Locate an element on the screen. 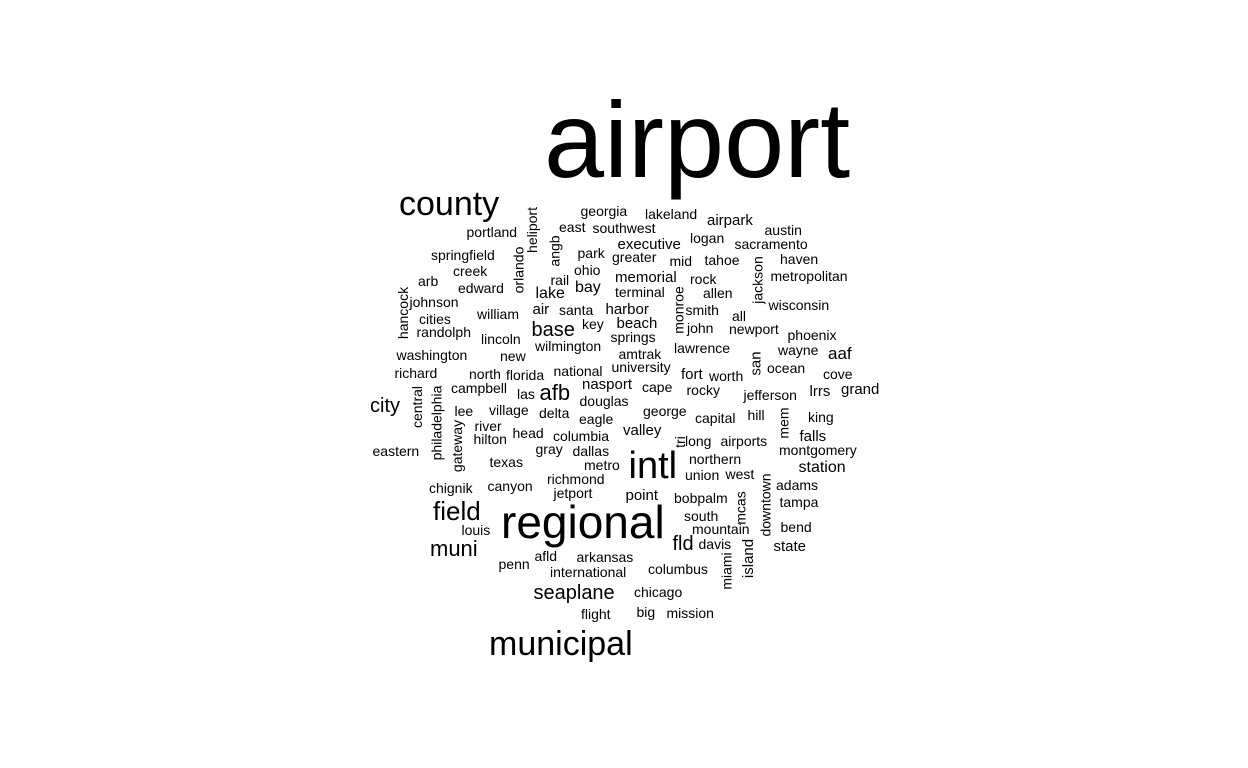  cloud-word: lakeland is located at coordinates (671, 214).